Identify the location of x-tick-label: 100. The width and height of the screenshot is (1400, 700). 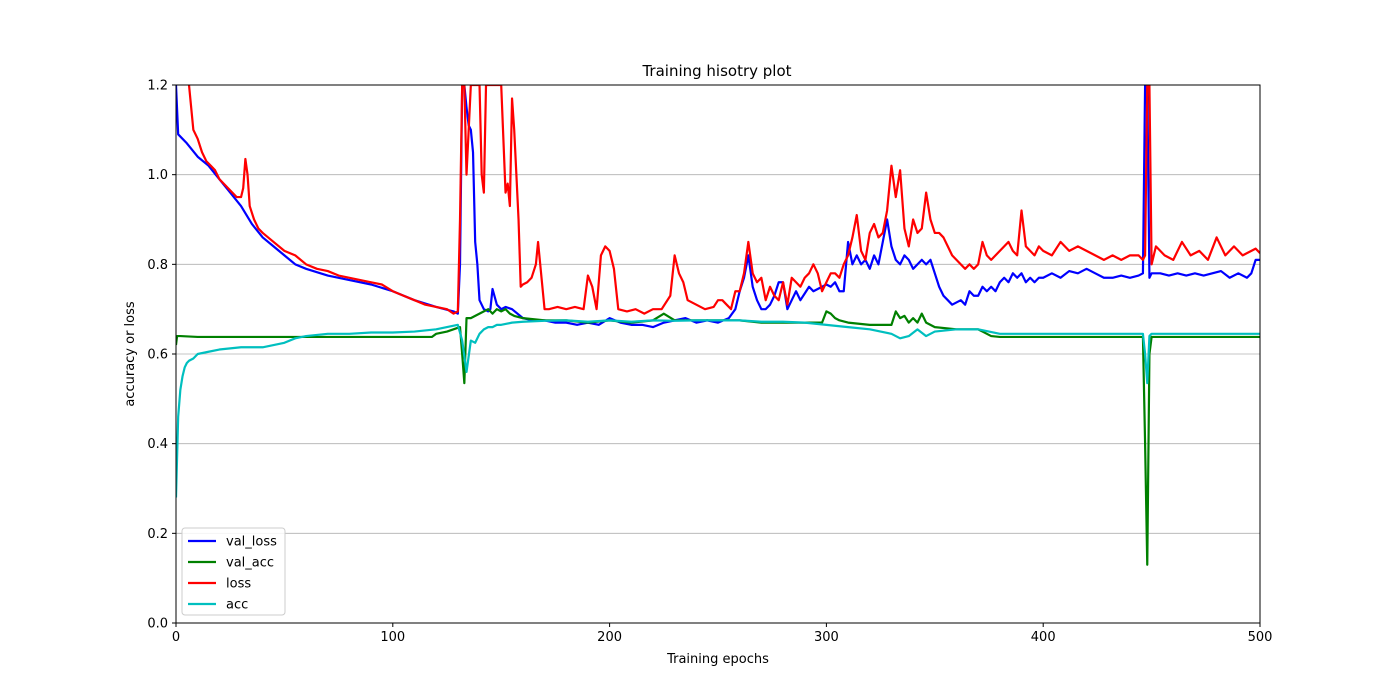
(392, 637).